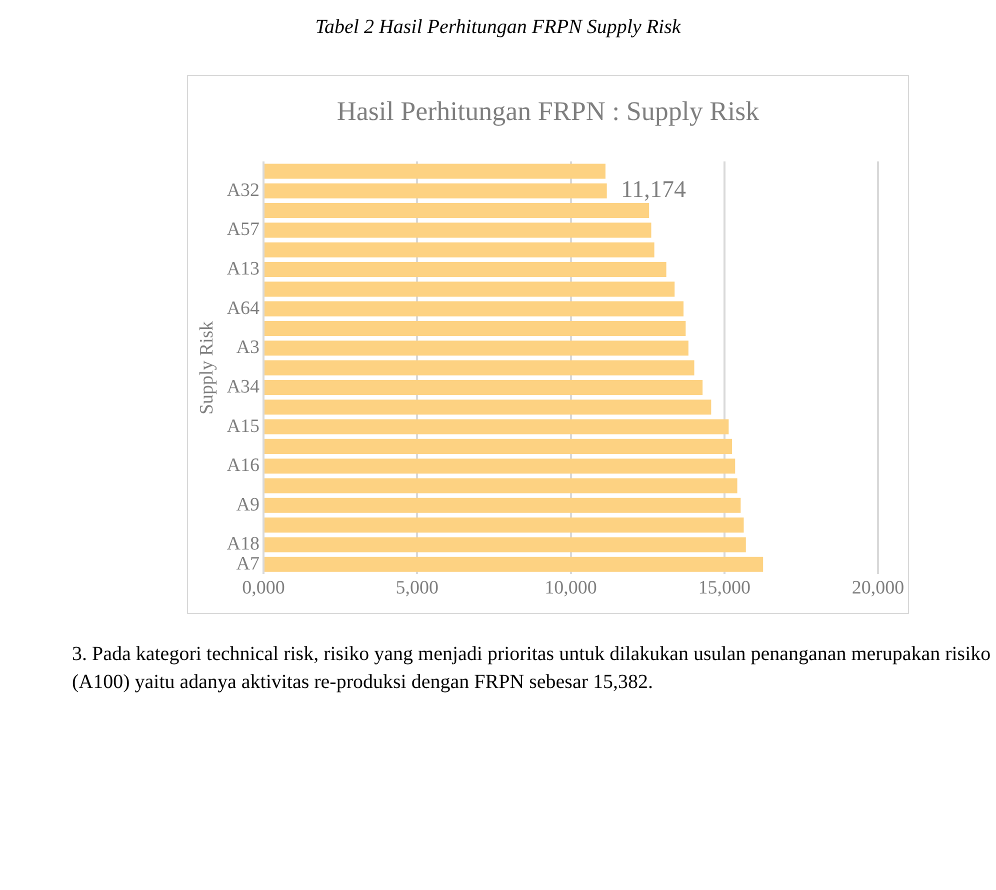 The height and width of the screenshot is (890, 996). What do you see at coordinates (243, 465) in the screenshot?
I see `y-tick-label: A16` at bounding box center [243, 465].